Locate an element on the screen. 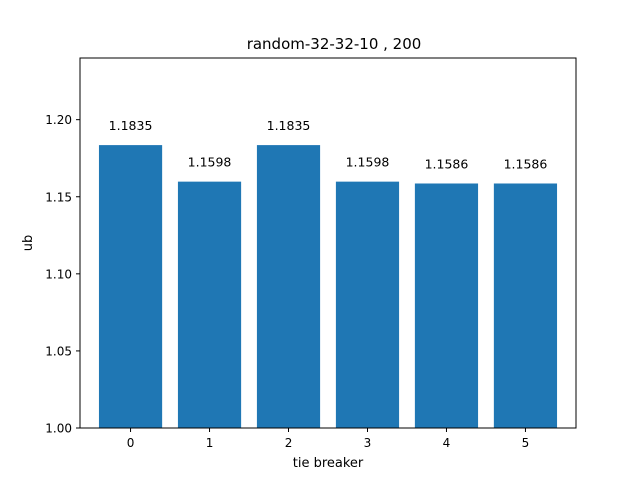  x-tick-label-3: 3 is located at coordinates (368, 443).